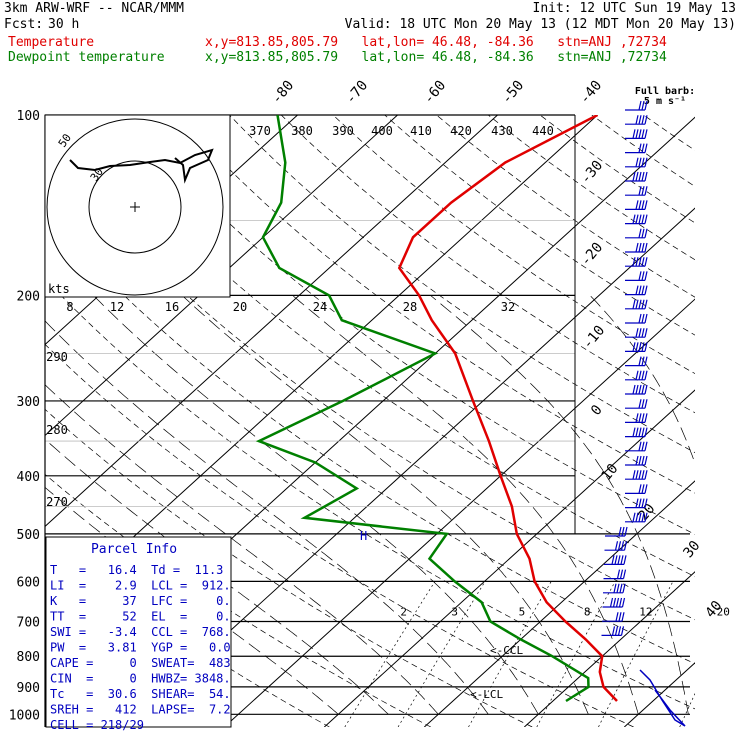 This screenshot has height=740, width=740. Describe the element at coordinates (609, 472) in the screenshot. I see `temperature-skew-label: 10` at that location.